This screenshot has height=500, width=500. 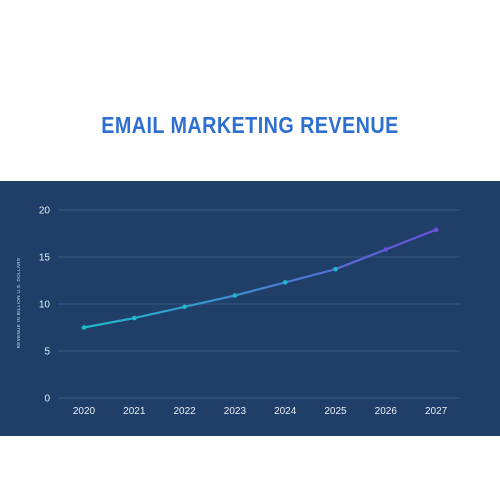 What do you see at coordinates (47, 399) in the screenshot?
I see `y-tick-label: 0` at bounding box center [47, 399].